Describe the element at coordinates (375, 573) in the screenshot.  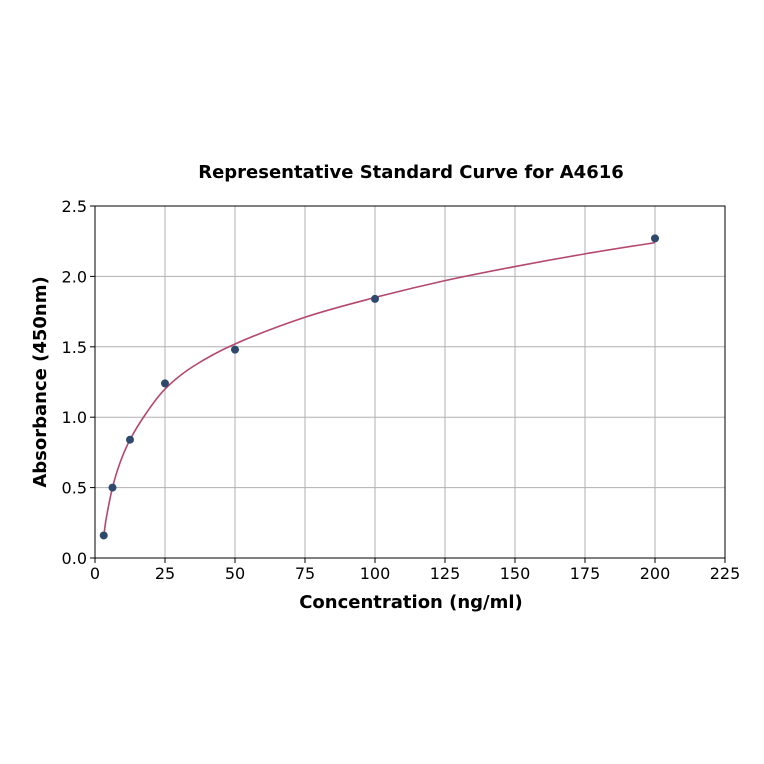
I see `x-tick-label: 100` at that location.